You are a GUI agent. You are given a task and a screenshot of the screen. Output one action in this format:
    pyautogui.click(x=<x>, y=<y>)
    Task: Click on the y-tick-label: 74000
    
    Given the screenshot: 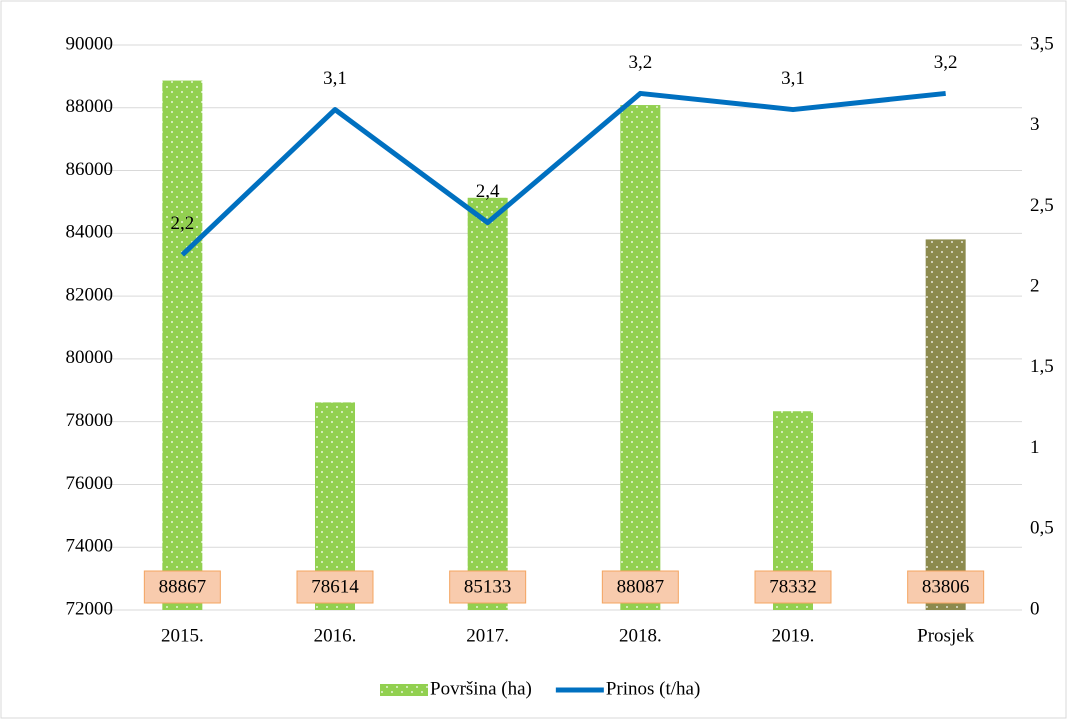 What is the action you would take?
    pyautogui.click(x=90, y=546)
    